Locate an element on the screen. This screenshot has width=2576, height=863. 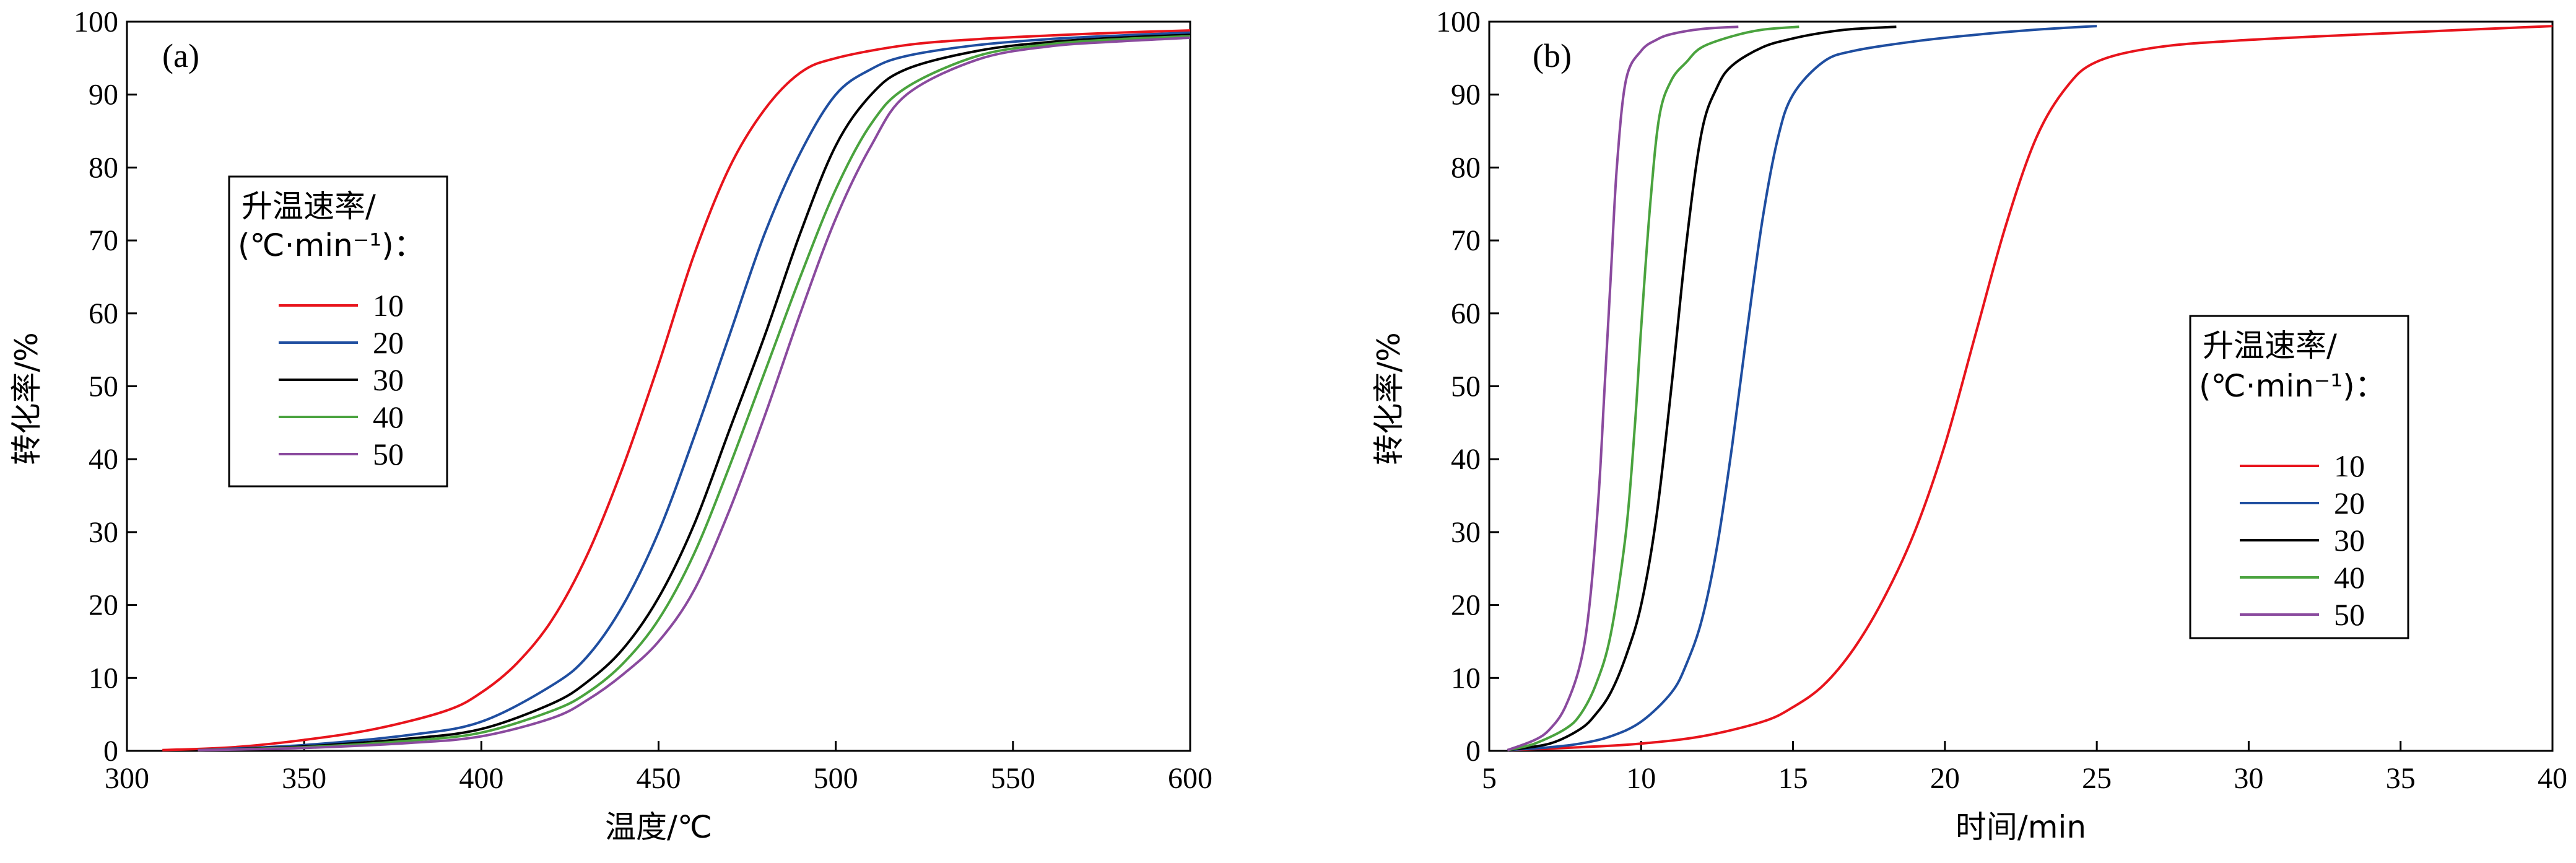
x-tick-label: 25 is located at coordinates (2097, 778).